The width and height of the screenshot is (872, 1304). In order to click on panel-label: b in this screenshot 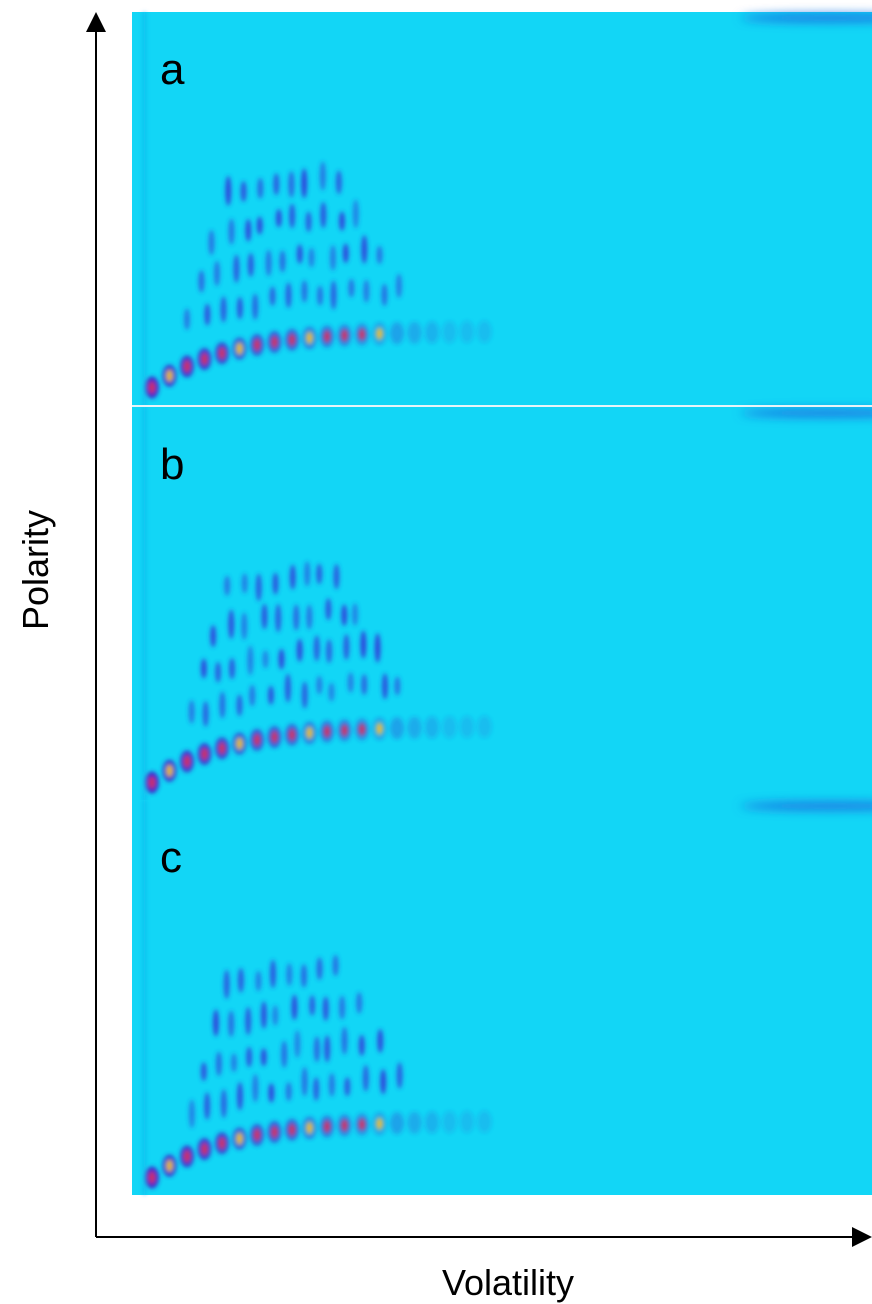, I will do `click(172, 464)`.